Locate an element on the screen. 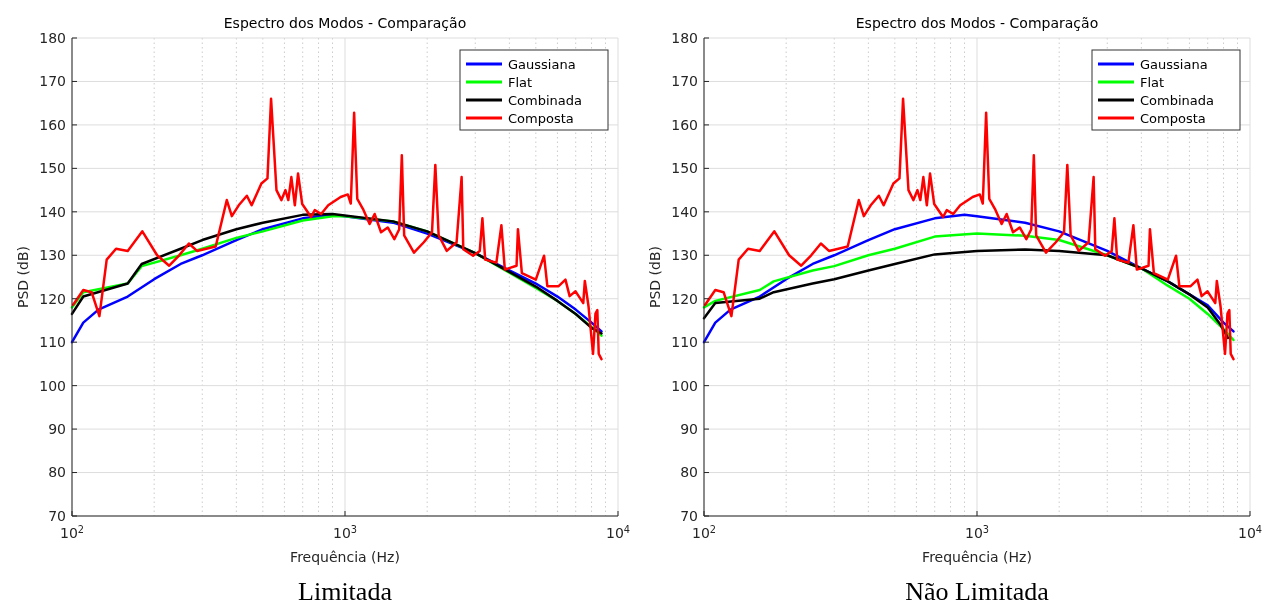 This screenshot has height=610, width=1281. text: Não Limitada is located at coordinates (977, 591).